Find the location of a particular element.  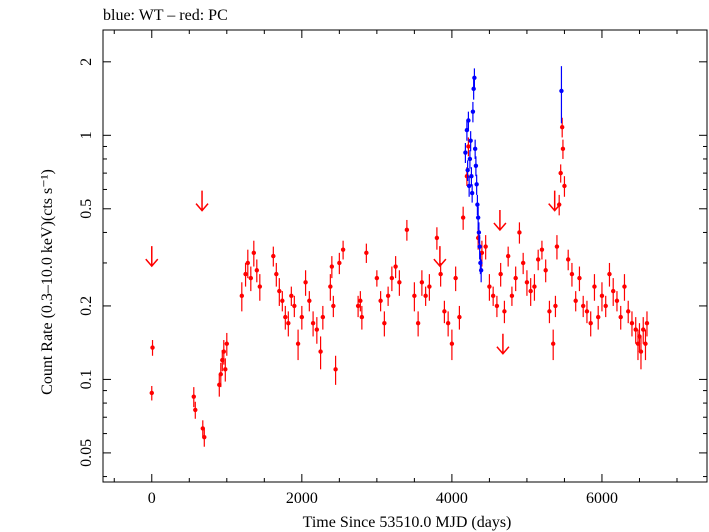

y-tick-label: 0.1 is located at coordinates (86, 379).